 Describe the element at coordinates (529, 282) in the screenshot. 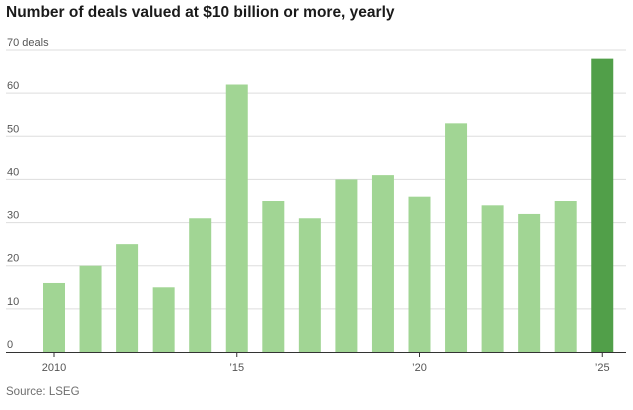

I see `bar-2023` at that location.